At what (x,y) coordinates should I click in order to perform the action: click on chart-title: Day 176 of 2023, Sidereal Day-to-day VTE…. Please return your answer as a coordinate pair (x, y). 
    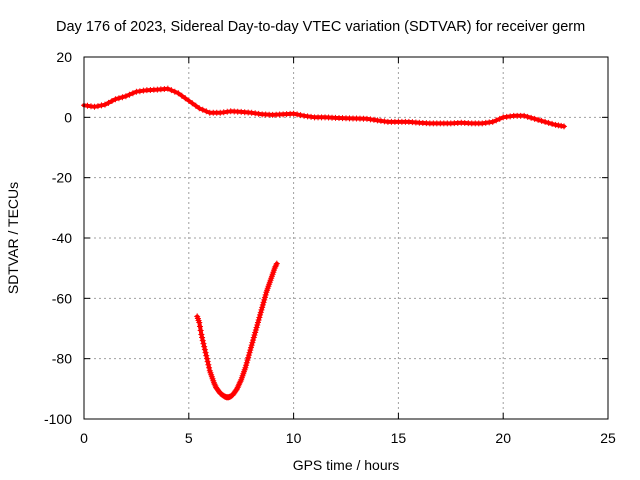
    Looking at the image, I should click on (321, 27).